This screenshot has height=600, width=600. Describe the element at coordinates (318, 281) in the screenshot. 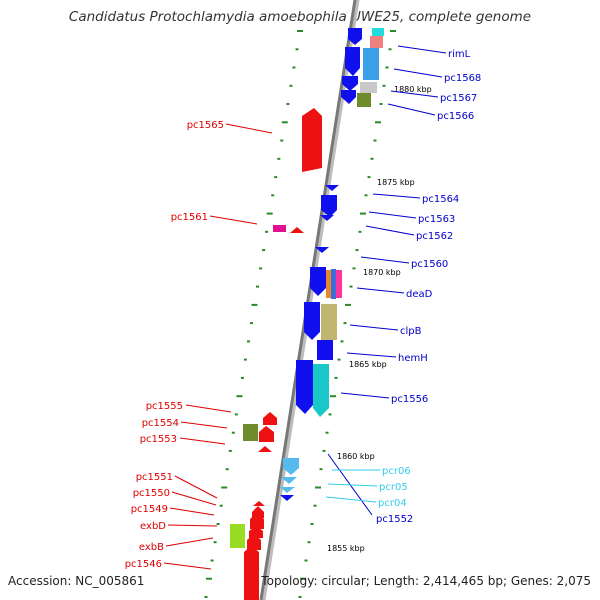

I see `gene-pc1559` at that location.